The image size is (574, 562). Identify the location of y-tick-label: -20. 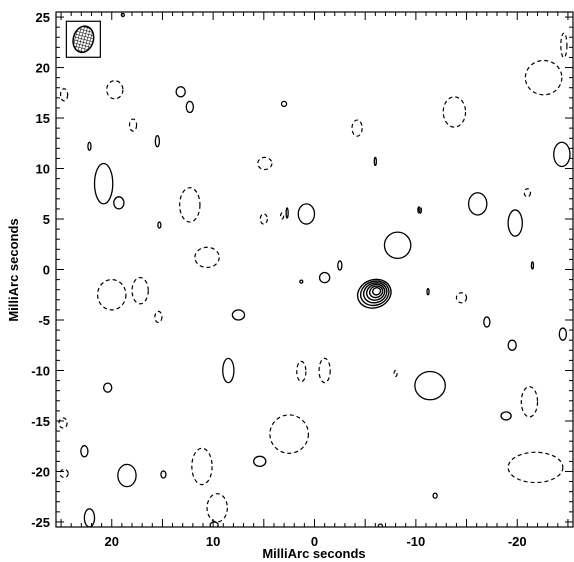
(40, 471).